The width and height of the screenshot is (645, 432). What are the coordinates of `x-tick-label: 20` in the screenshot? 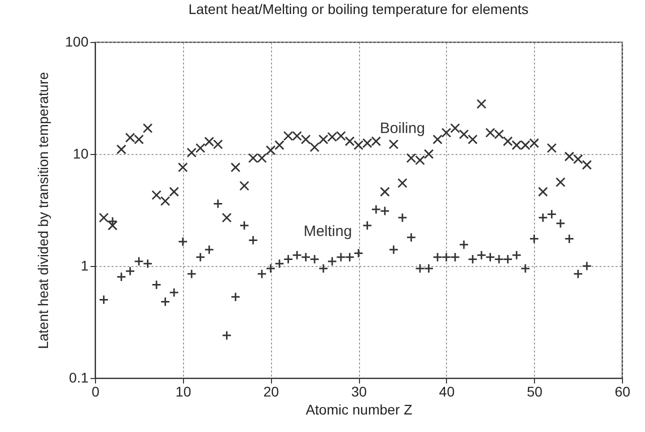 It's located at (271, 392).